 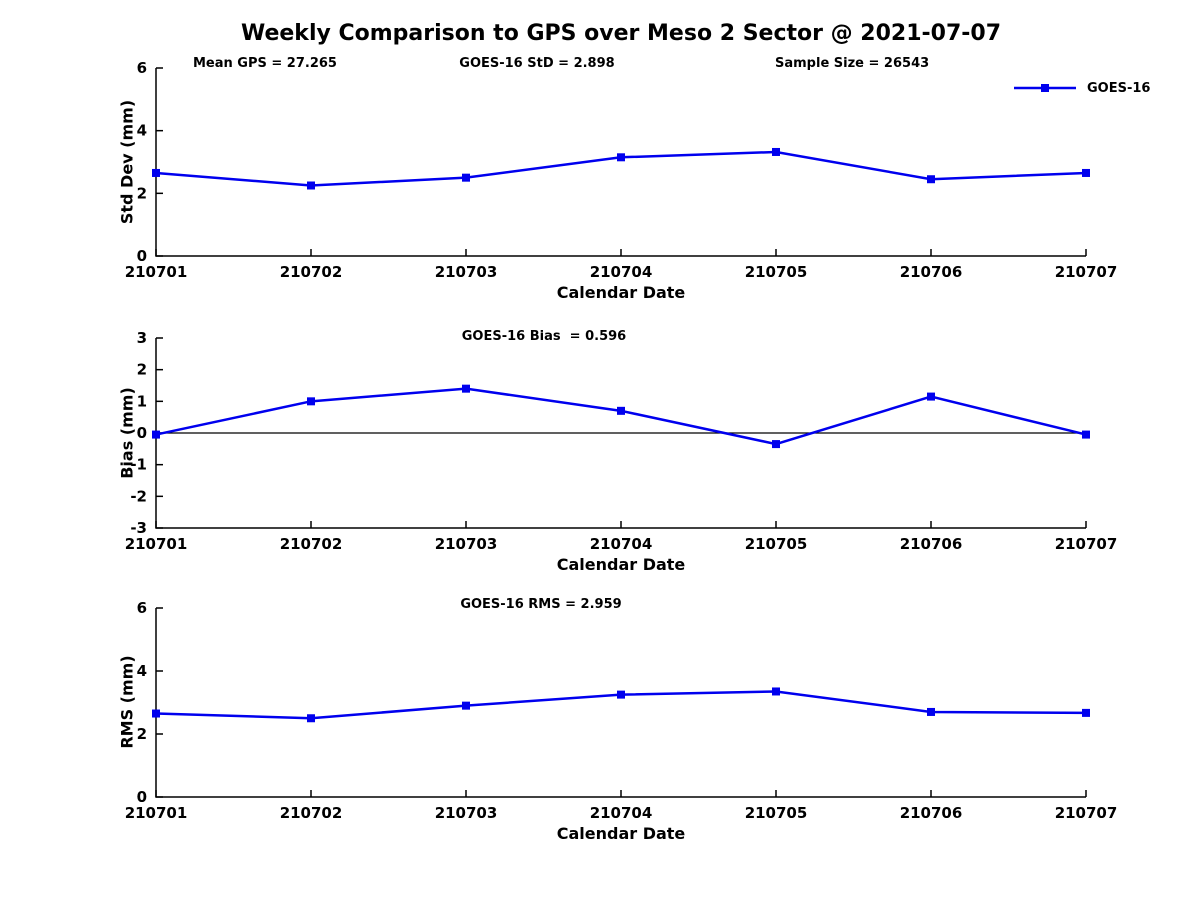 What do you see at coordinates (142, 608) in the screenshot?
I see `rms-y-tick-label: 6` at bounding box center [142, 608].